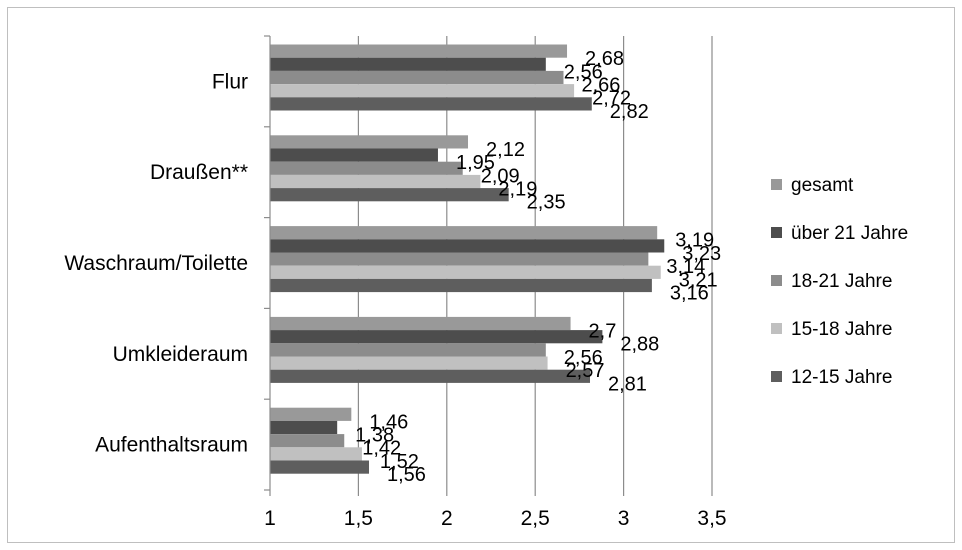  What do you see at coordinates (358, 518) in the screenshot?
I see `x-tick-label: 1,5` at bounding box center [358, 518].